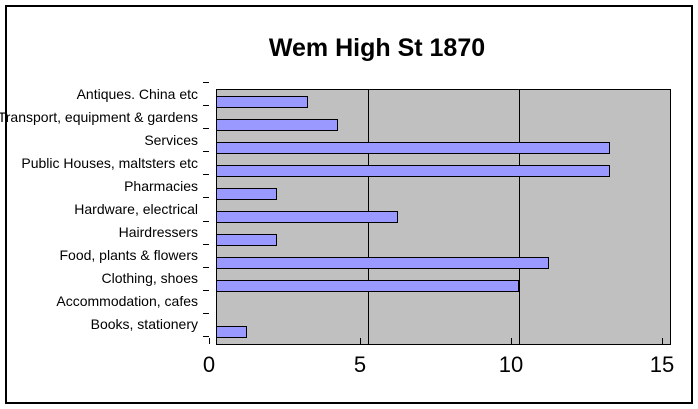 The height and width of the screenshot is (409, 698). What do you see at coordinates (360, 364) in the screenshot?
I see `value-axis-label-5: 5` at bounding box center [360, 364].